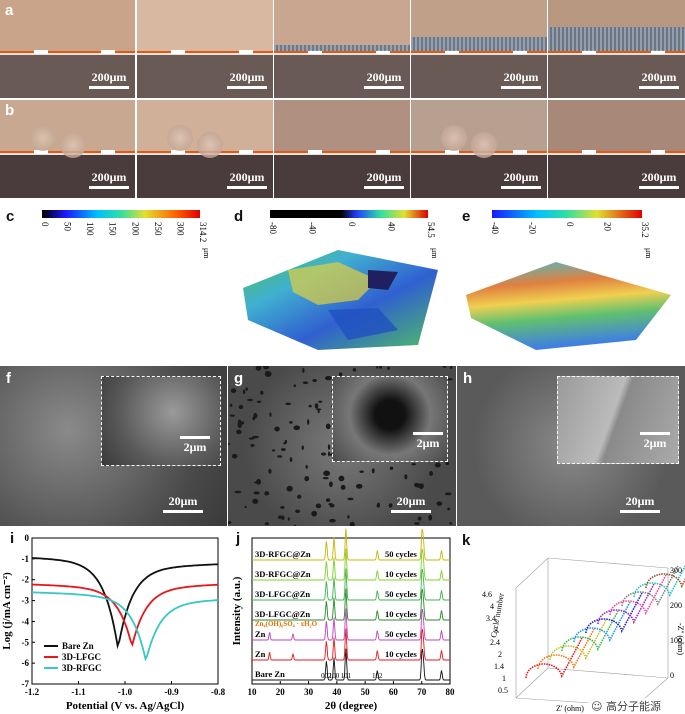 This screenshot has width=685, height=714. What do you see at coordinates (340, 446) in the screenshot?
I see `pores-g` at bounding box center [340, 446].